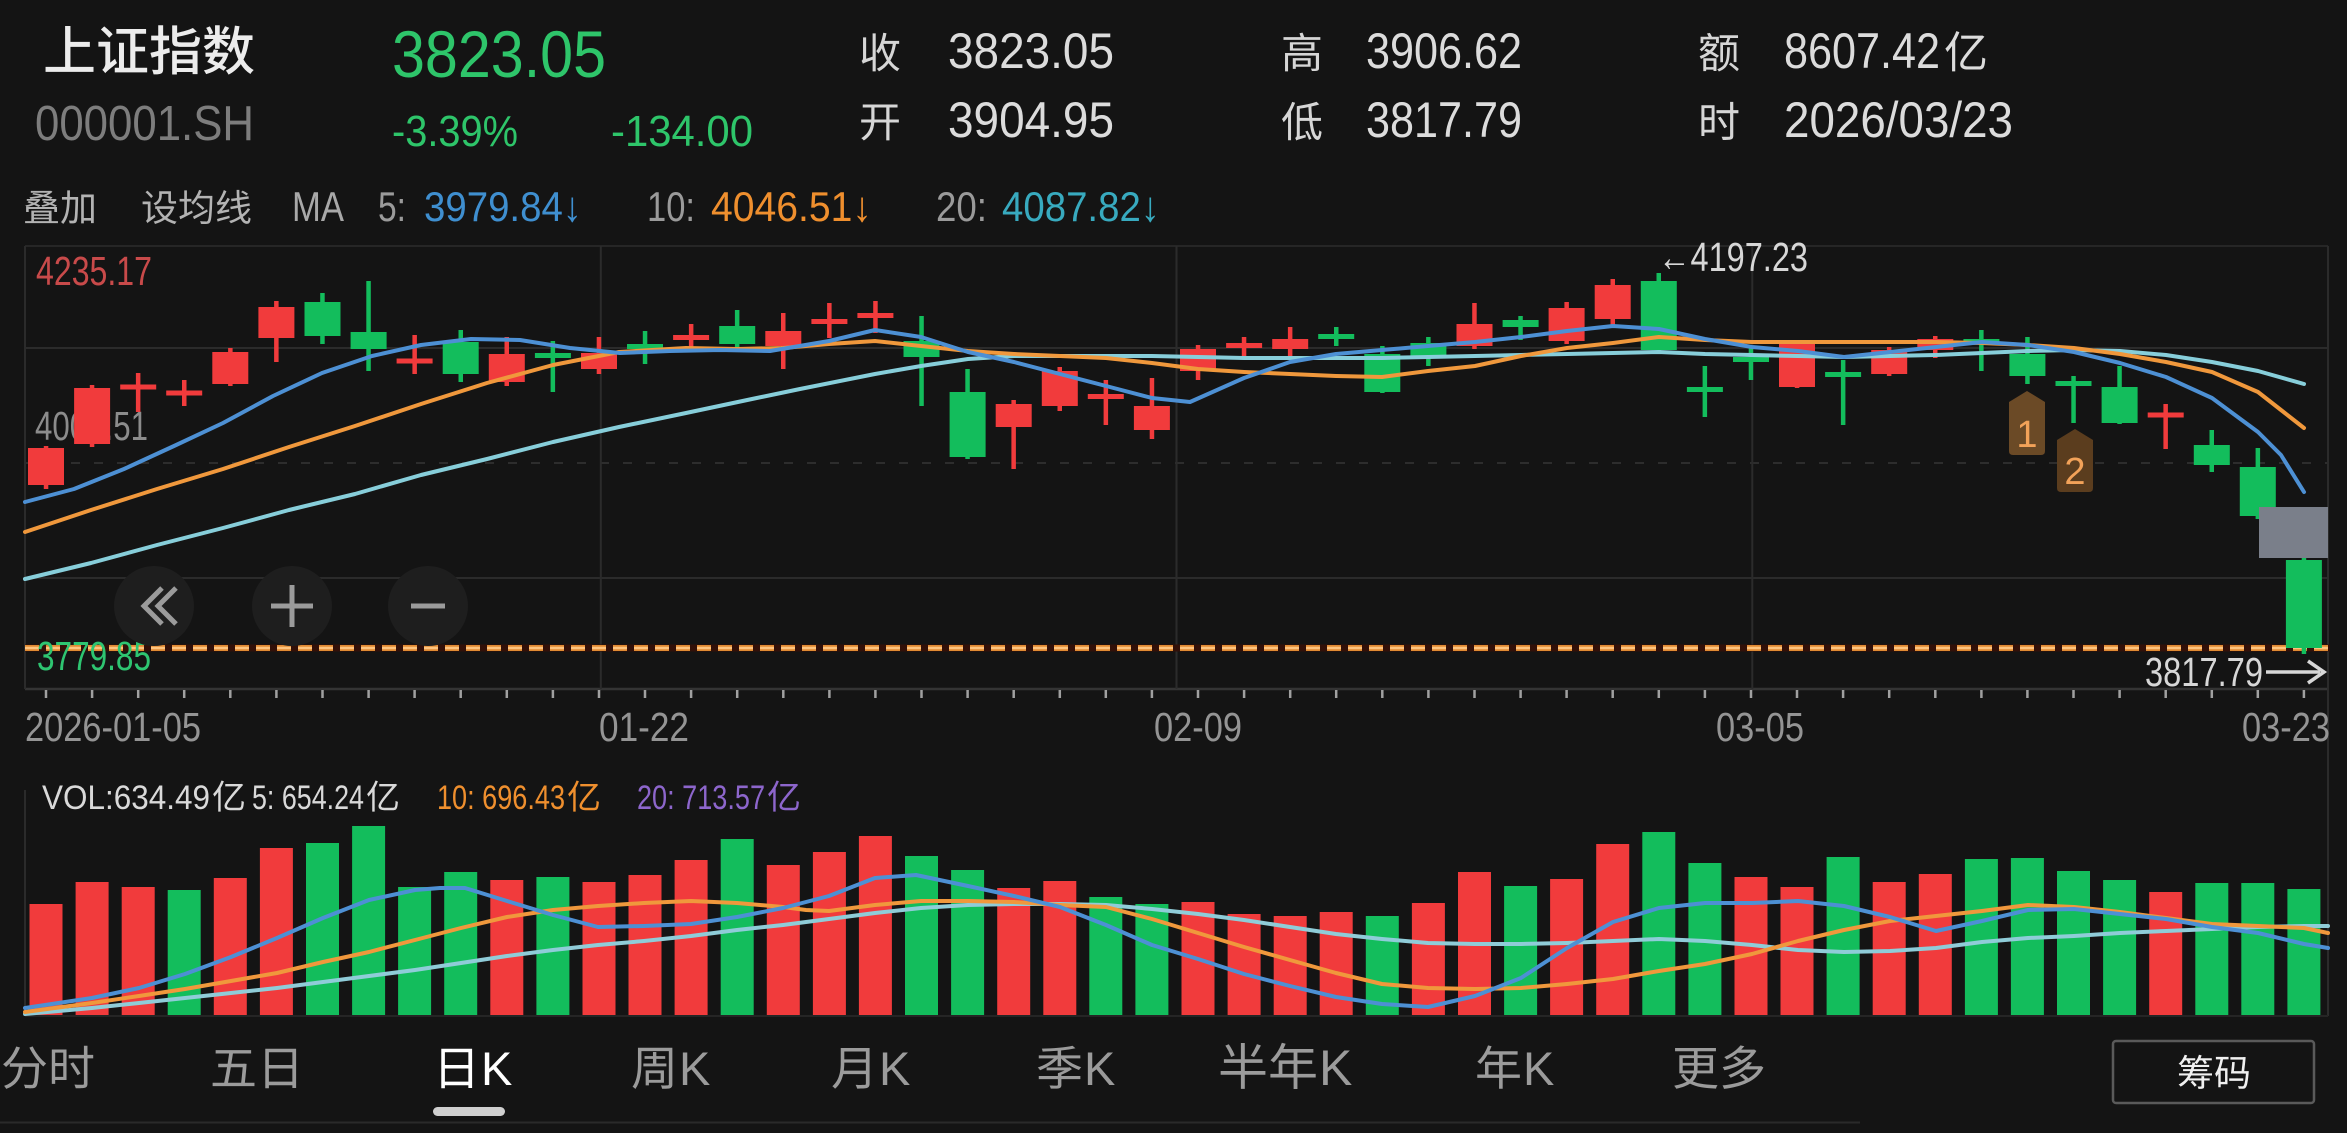 The width and height of the screenshot is (2347, 1133). I want to click on svg-text: 2, so click(2074, 472).